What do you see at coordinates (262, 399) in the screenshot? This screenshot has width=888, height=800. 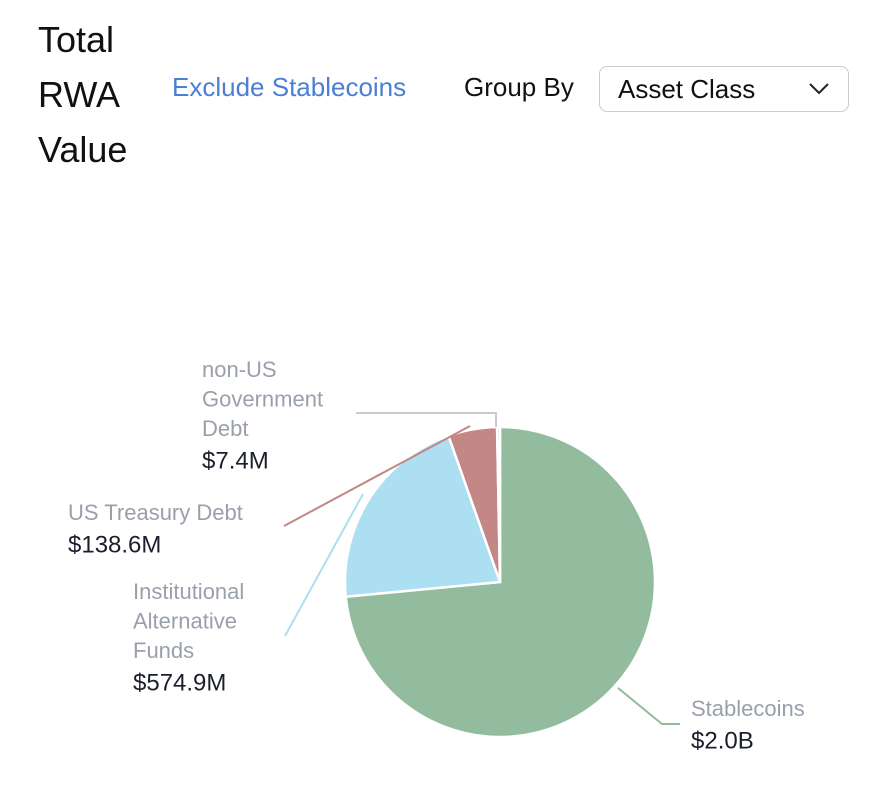 I see `slice-label-non-us-government-debt: Government` at bounding box center [262, 399].